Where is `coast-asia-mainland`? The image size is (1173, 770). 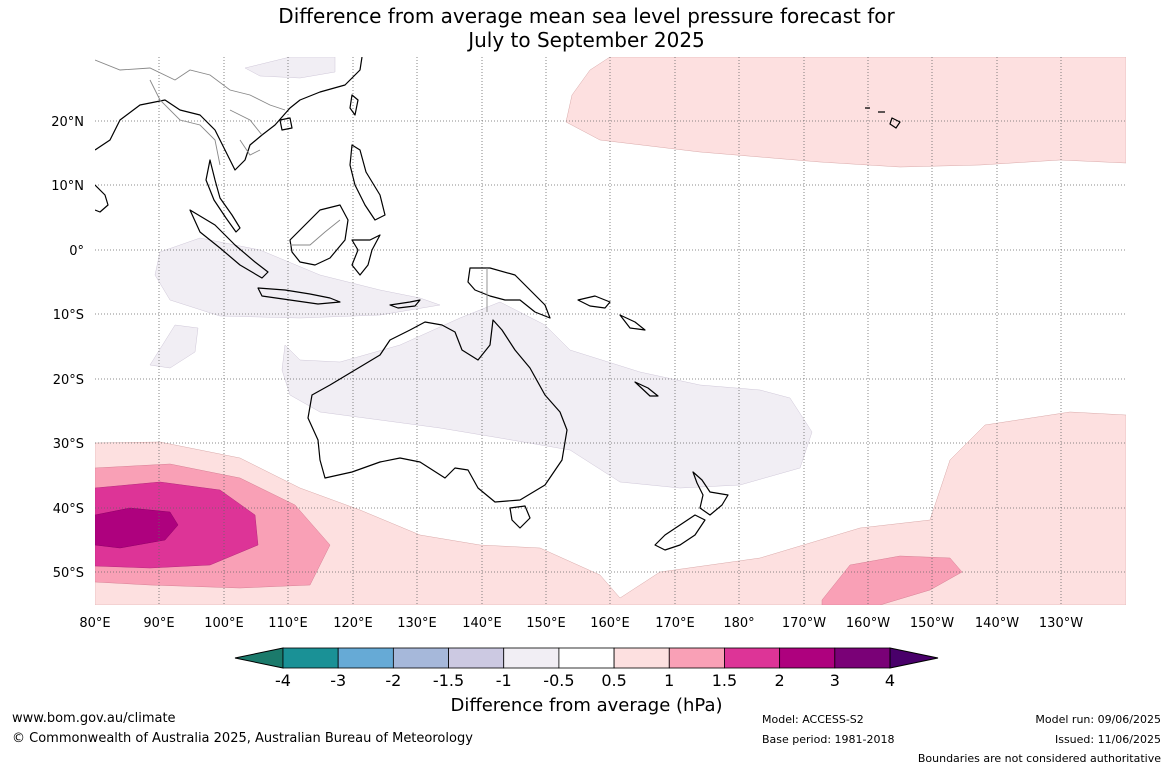
coast-asia-mainland is located at coordinates (229, 114).